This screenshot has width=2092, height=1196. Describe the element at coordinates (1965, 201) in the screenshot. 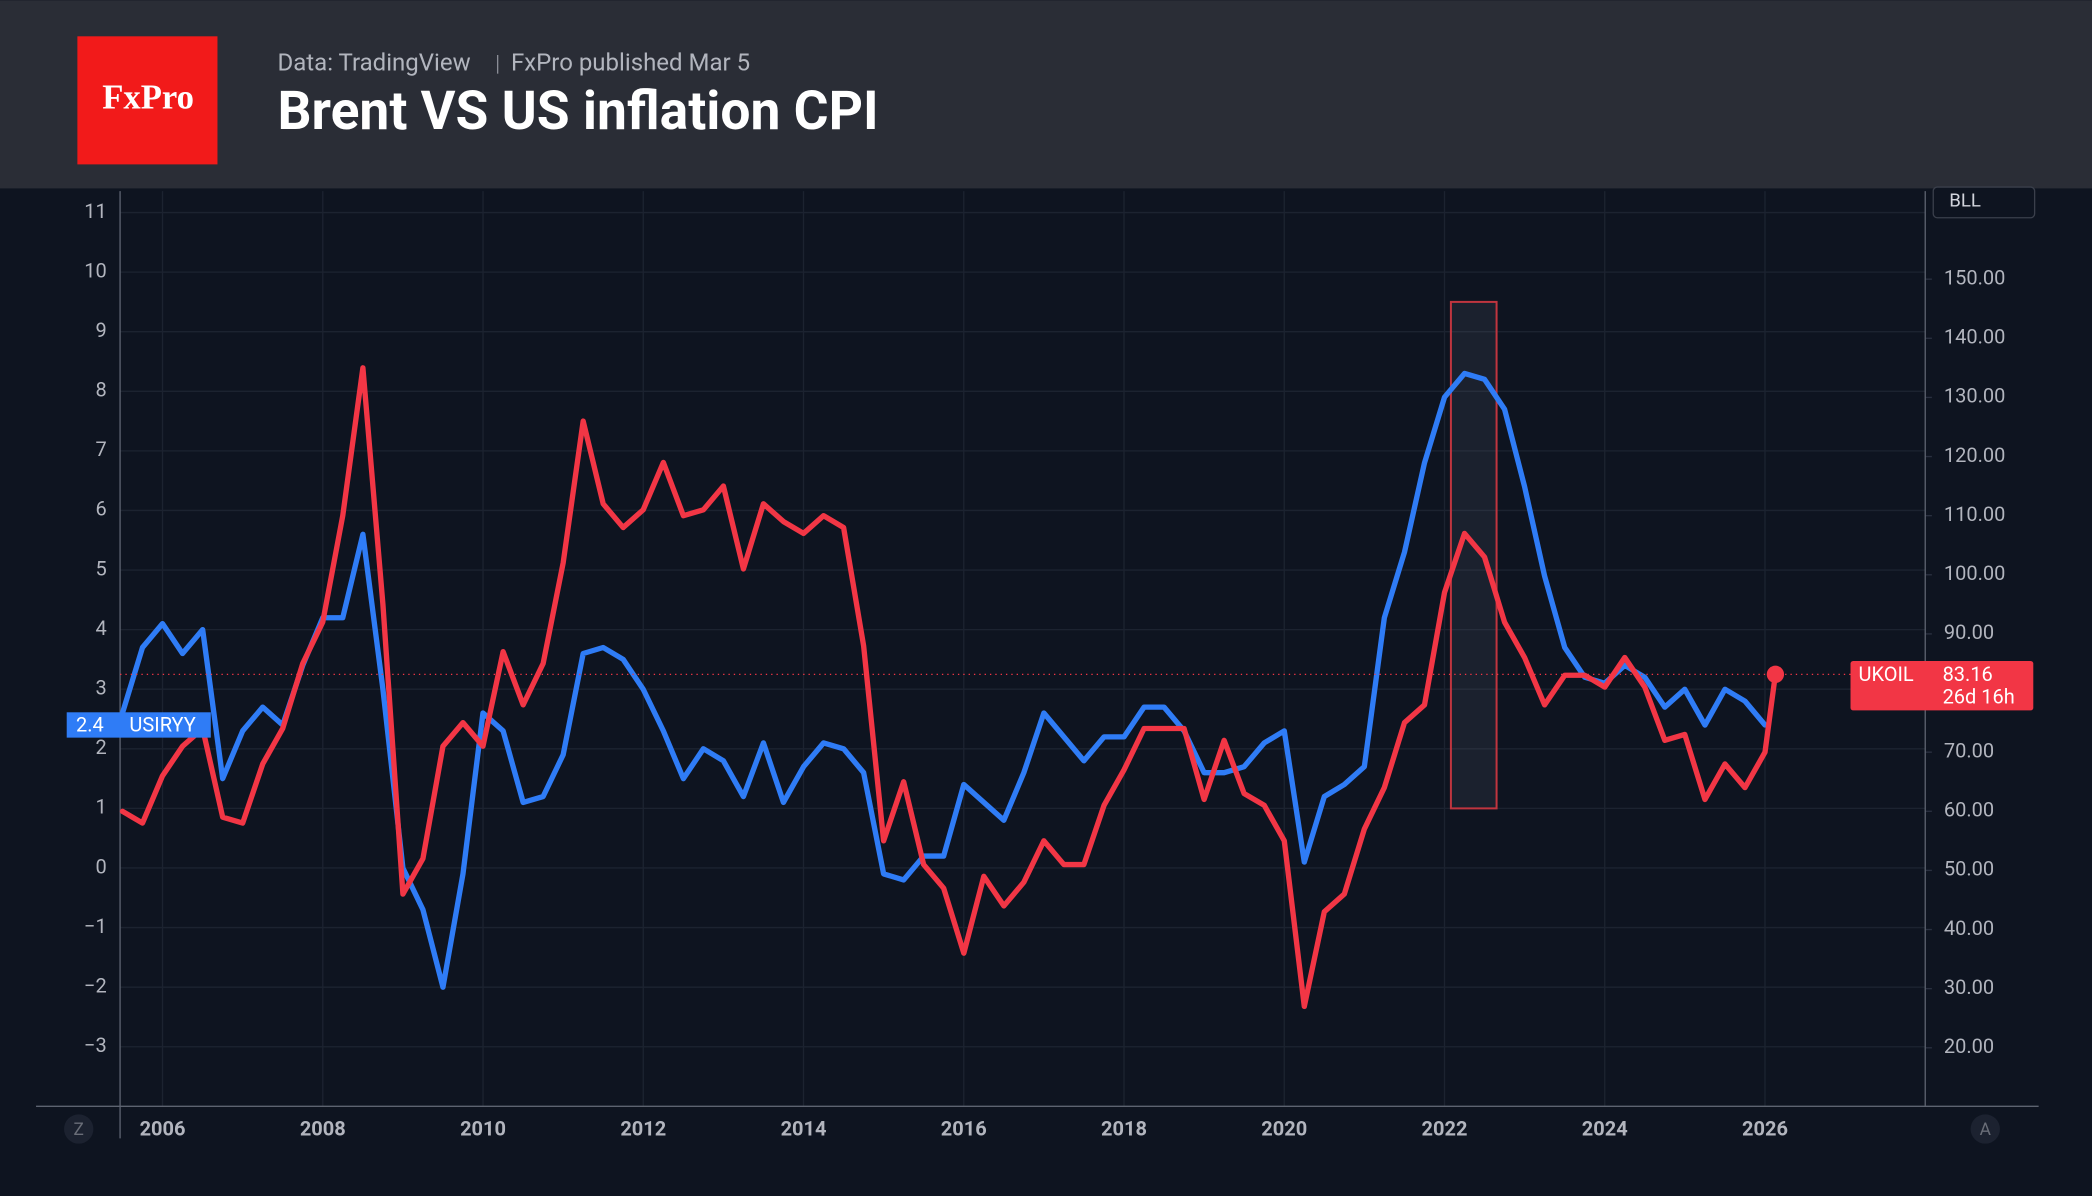

I see `badge-text: BLL` at that location.